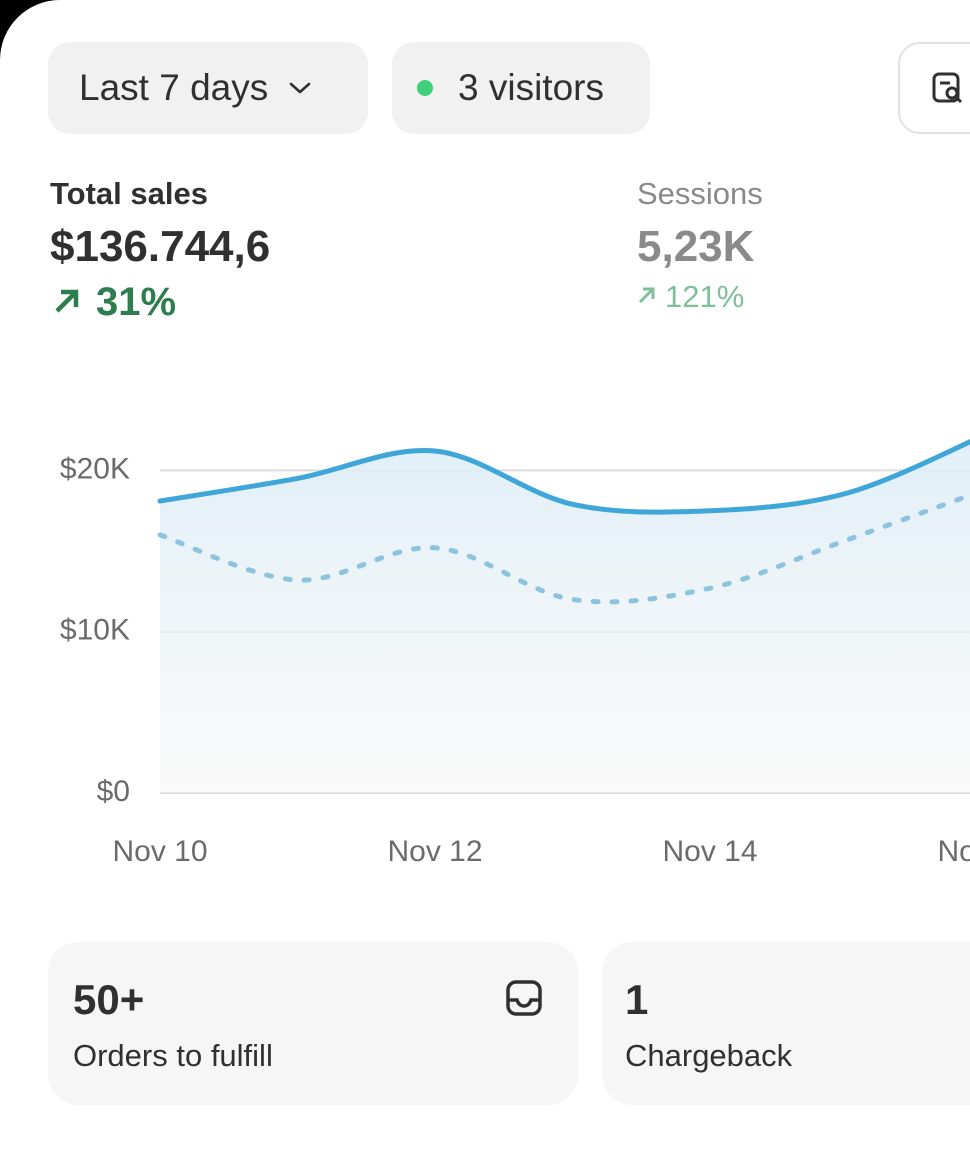 This screenshot has height=1168, width=970. What do you see at coordinates (425, 88) in the screenshot?
I see `live-dot` at bounding box center [425, 88].